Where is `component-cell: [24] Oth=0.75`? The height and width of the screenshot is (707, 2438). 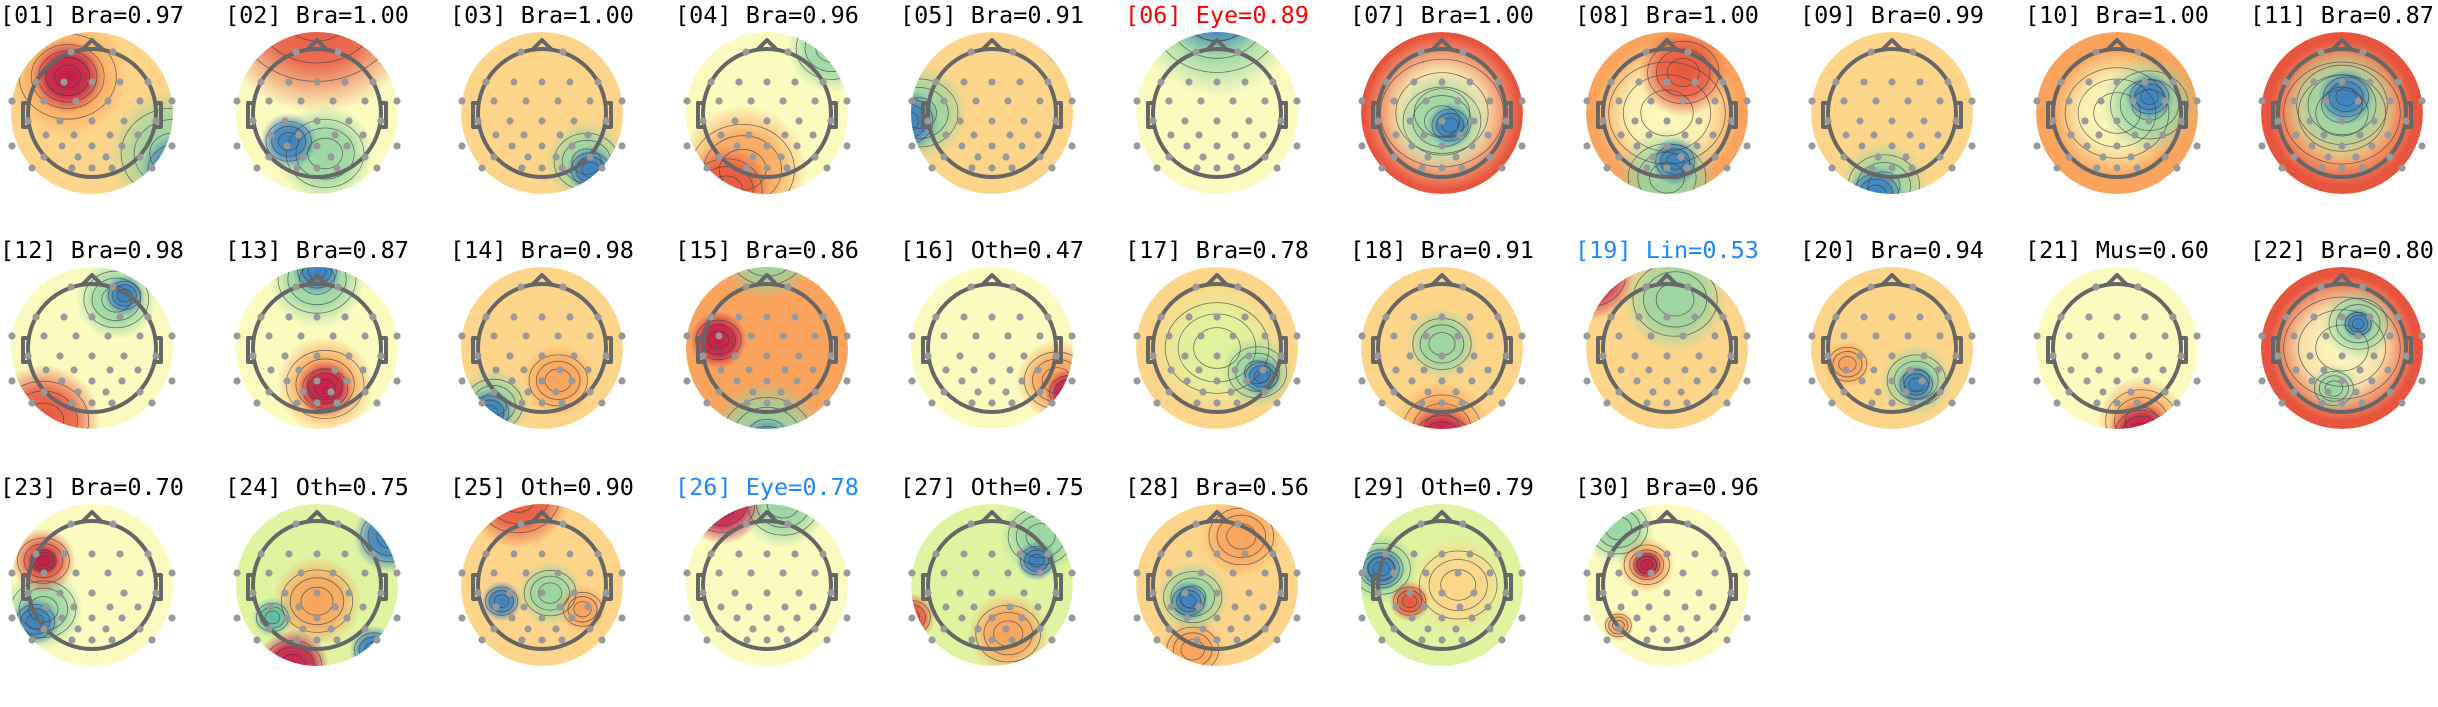 component-cell: [24] Oth=0.75 is located at coordinates (337, 589).